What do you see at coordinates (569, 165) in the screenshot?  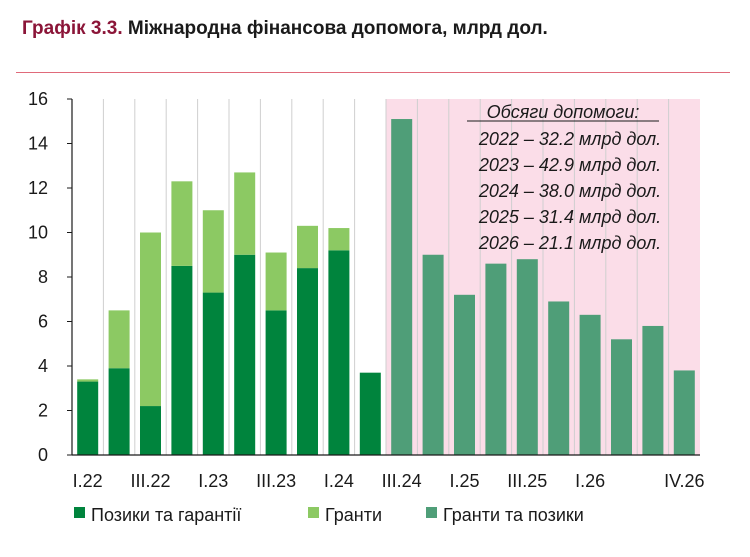 I see `annotation-line: 2023 – 42.9 млрд дол.` at bounding box center [569, 165].